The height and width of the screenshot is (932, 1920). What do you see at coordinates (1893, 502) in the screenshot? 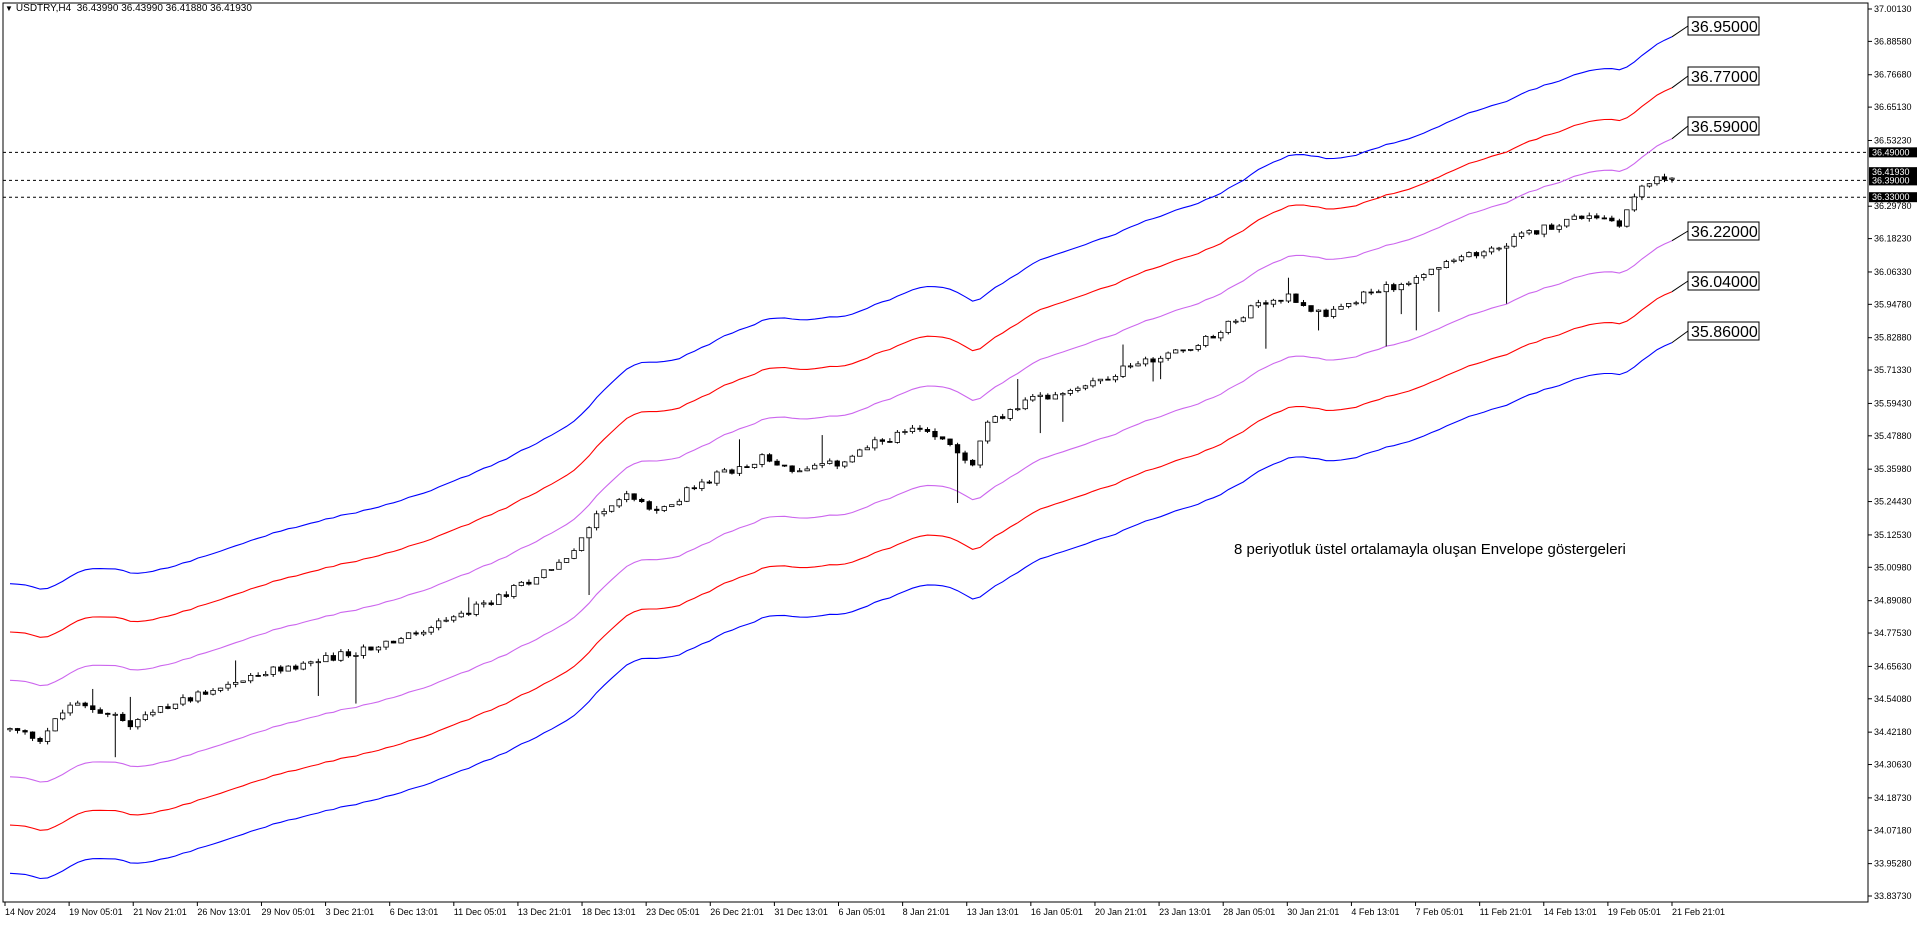
I see `y-tick-label: 35.24430` at bounding box center [1893, 502].